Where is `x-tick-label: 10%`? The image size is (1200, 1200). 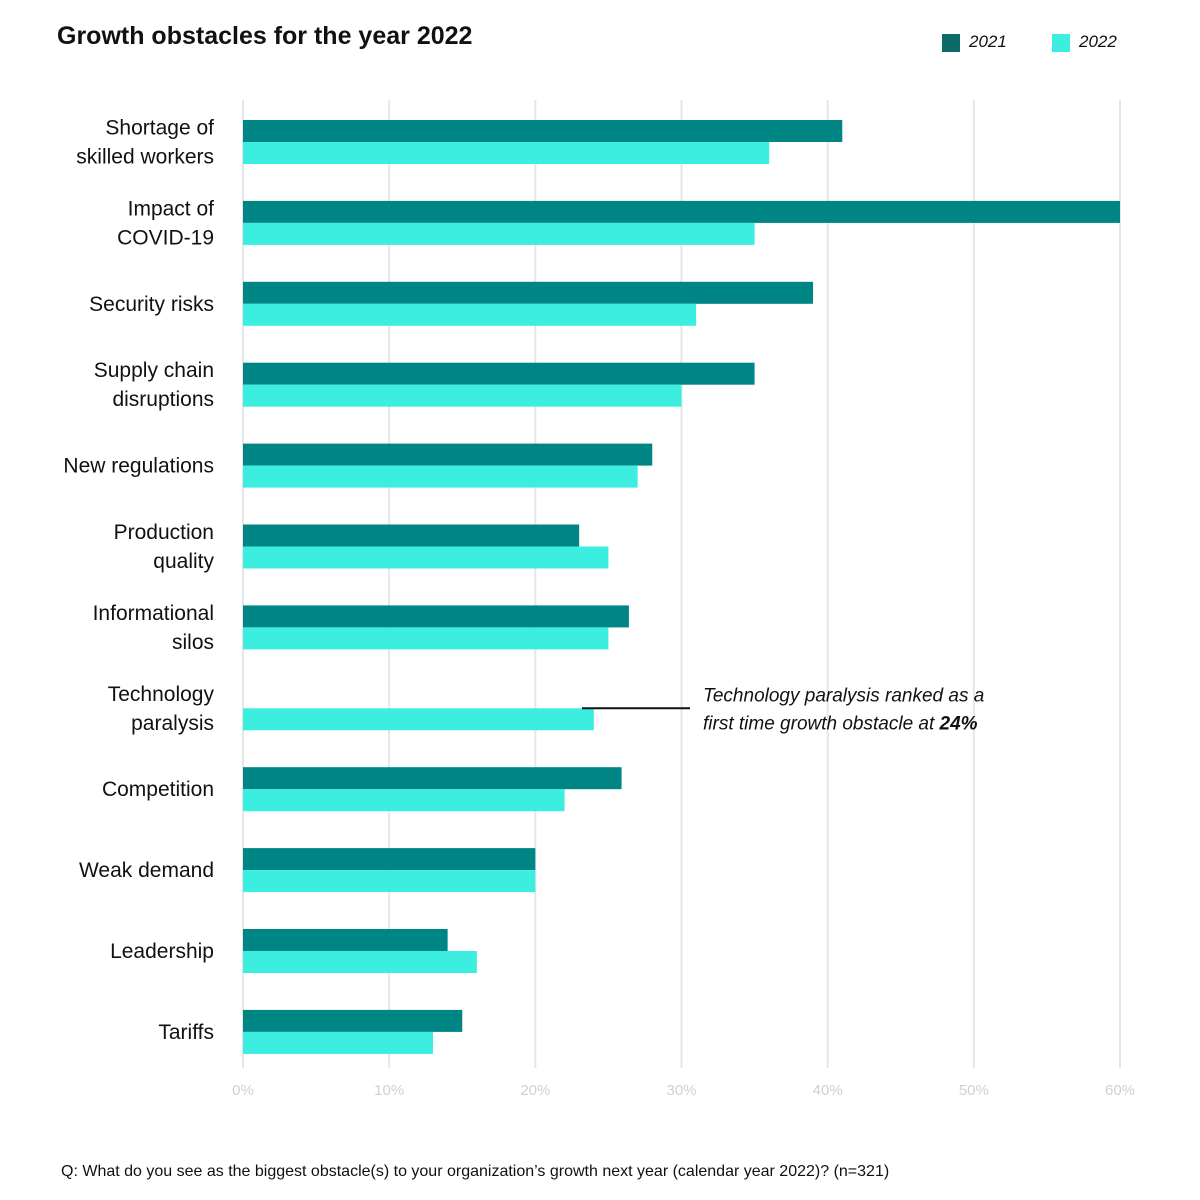 x-tick-label: 10% is located at coordinates (389, 1090).